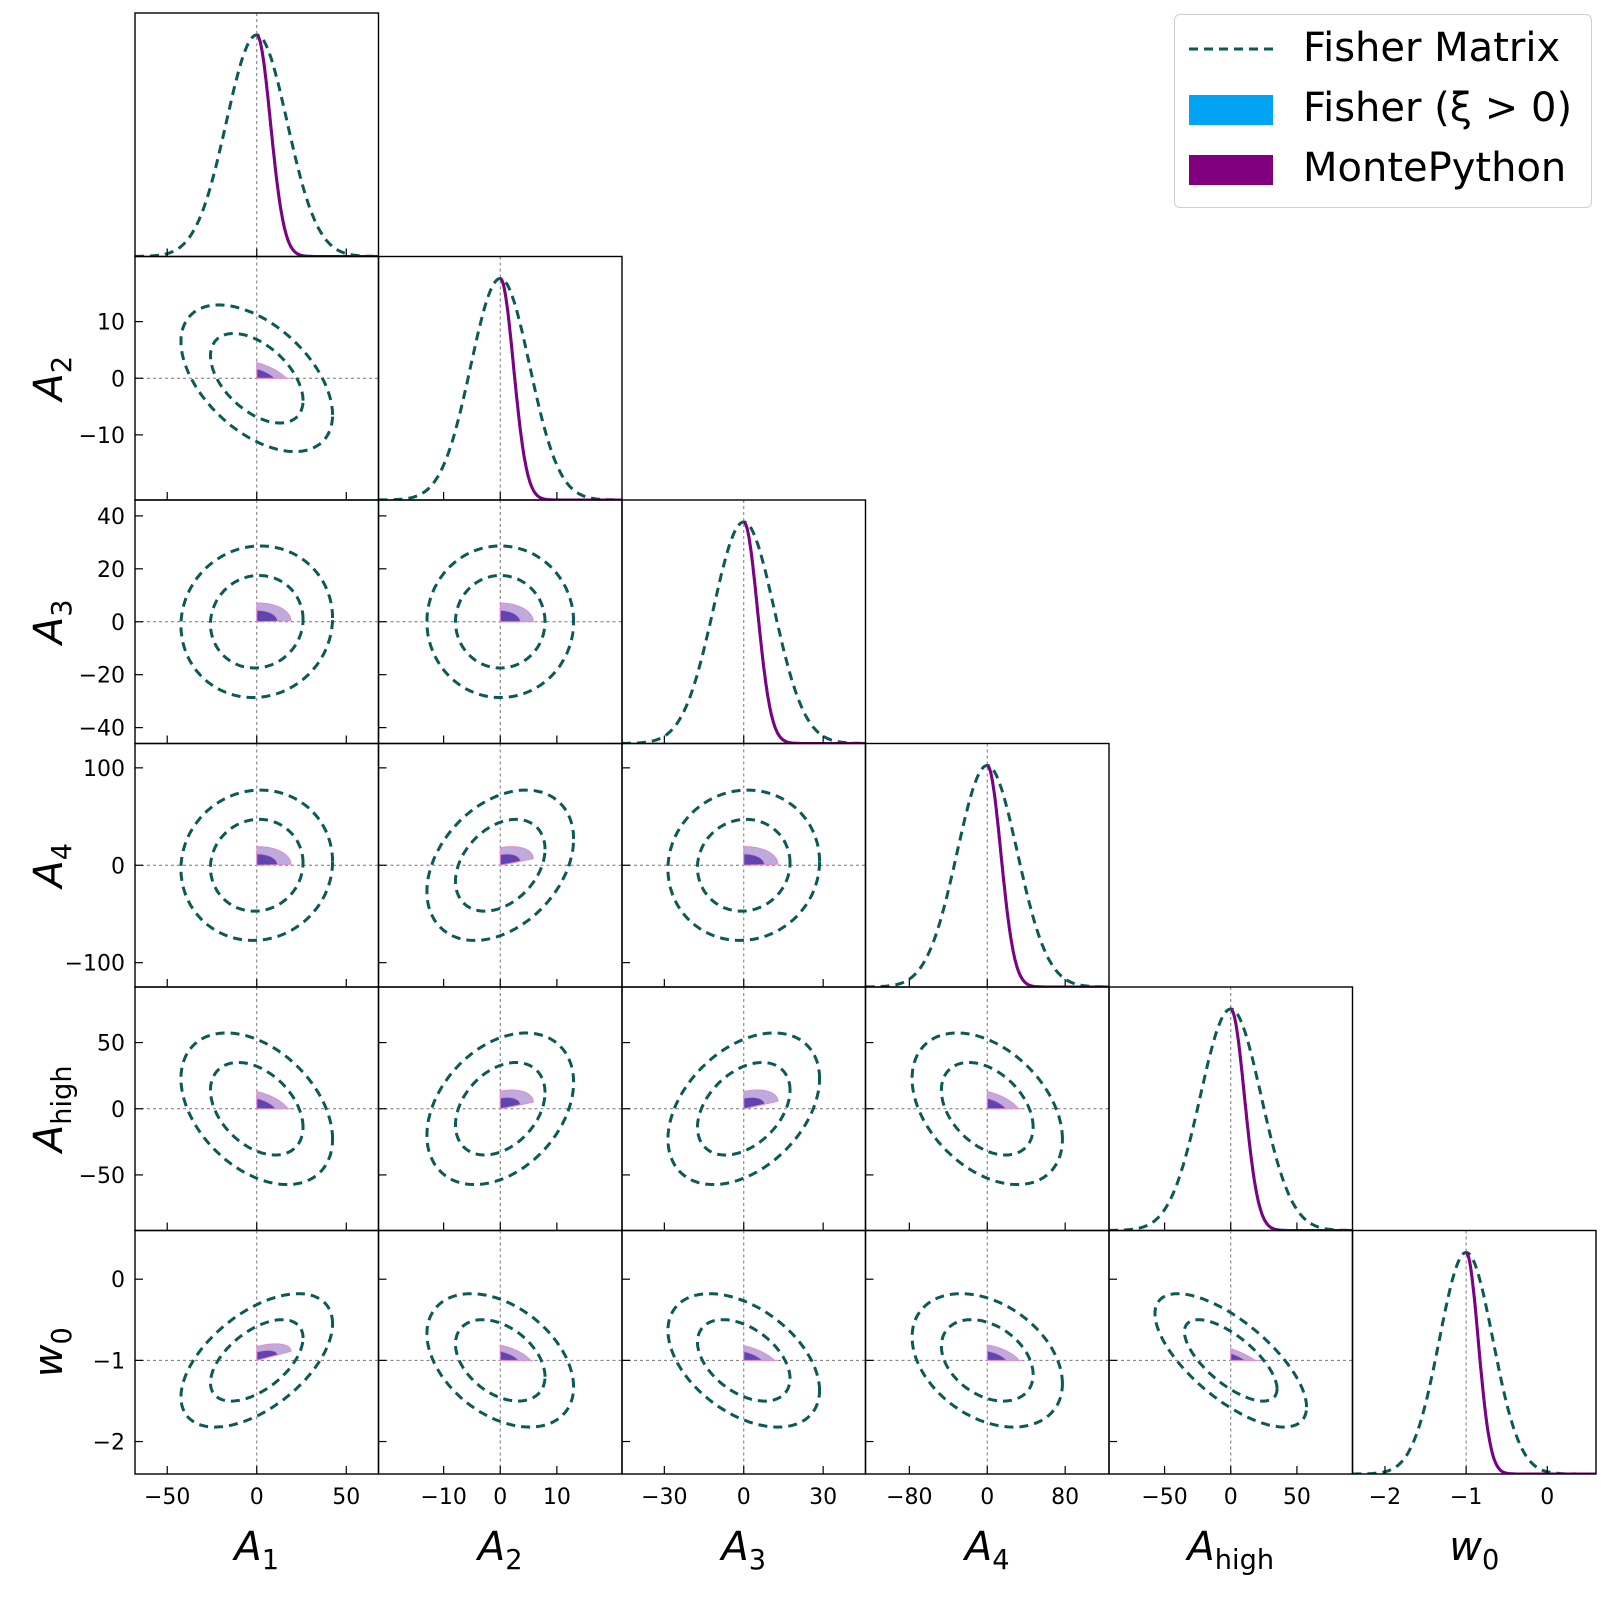 The image size is (1601, 1600). What do you see at coordinates (102, 436) in the screenshot?
I see `y-tick-label-A2: −10` at bounding box center [102, 436].